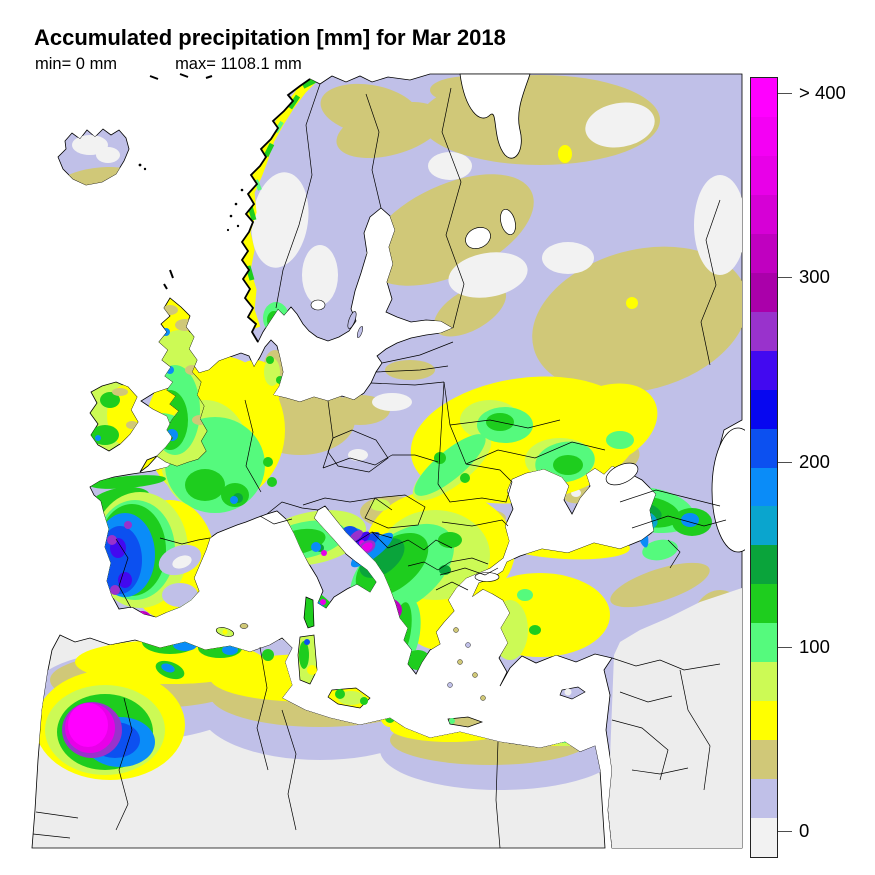 Image resolution: width=875 pixels, height=875 pixels. I want to click on norway-coast-and-skerries, so click(224, 208).